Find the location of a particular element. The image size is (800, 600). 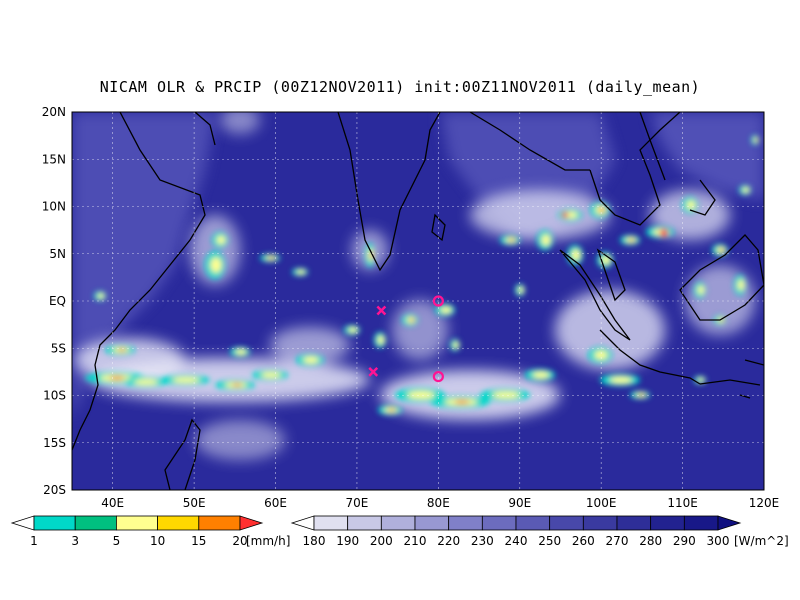

legend-label: 270 is located at coordinates (617, 541).